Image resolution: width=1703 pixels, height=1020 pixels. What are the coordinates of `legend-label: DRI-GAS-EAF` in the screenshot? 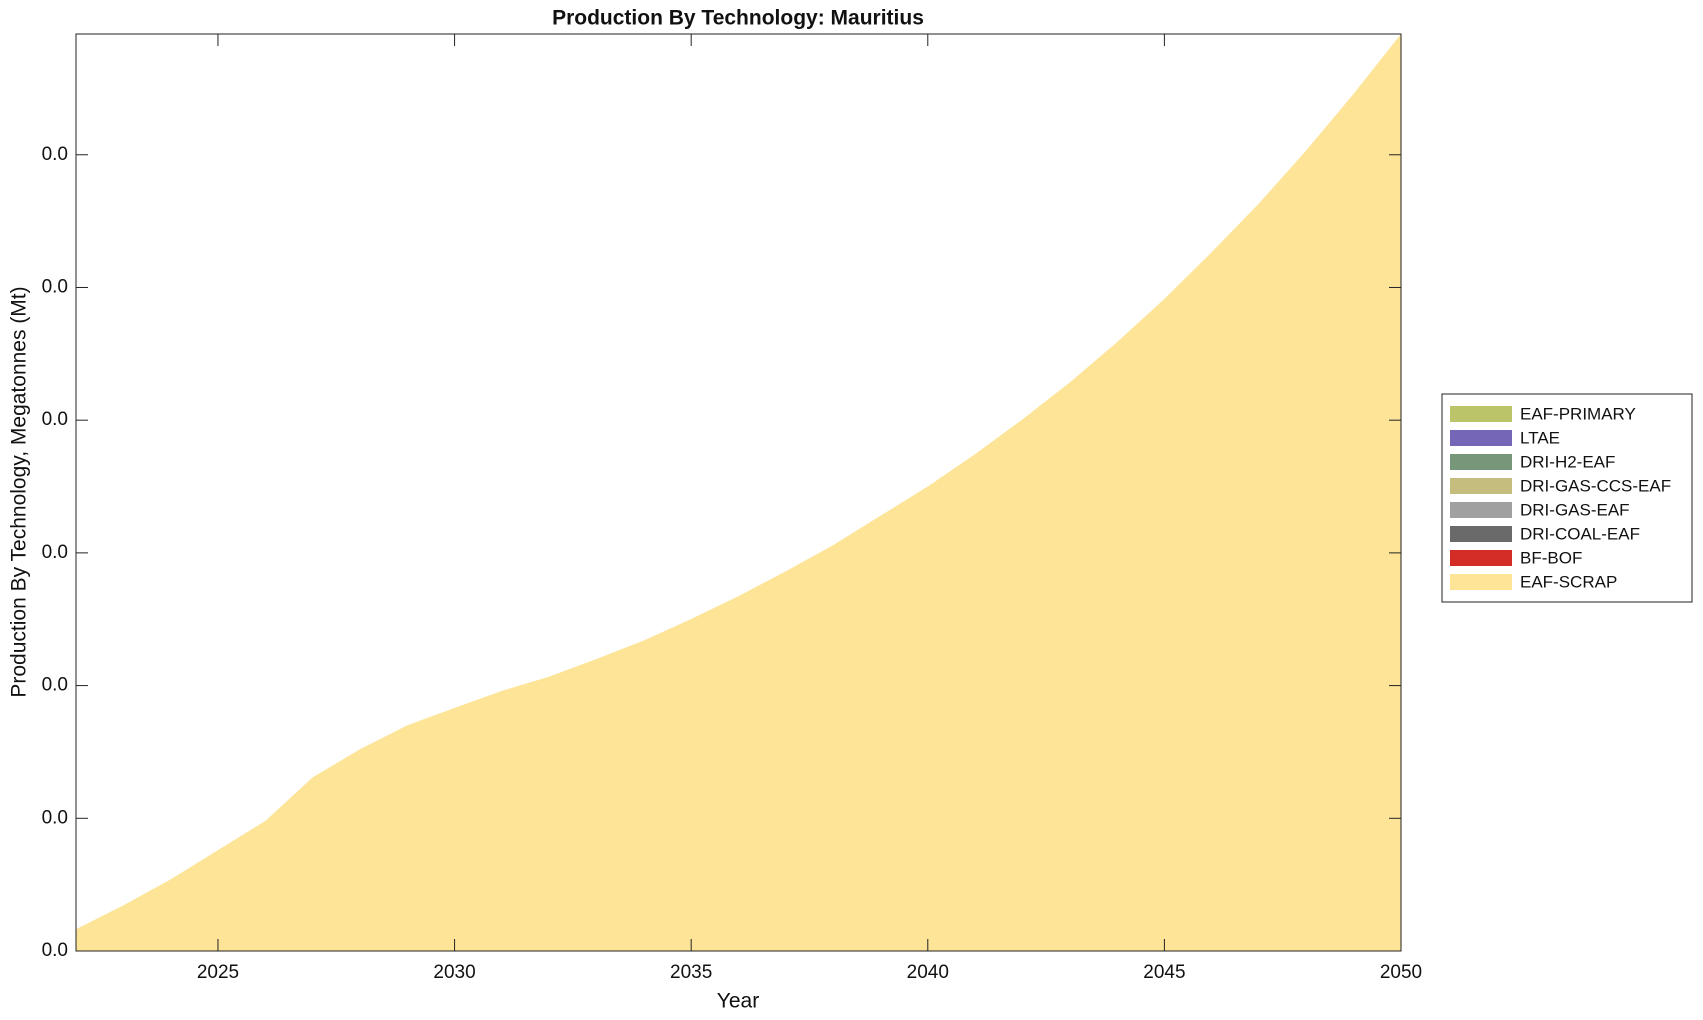 It's located at (1575, 509).